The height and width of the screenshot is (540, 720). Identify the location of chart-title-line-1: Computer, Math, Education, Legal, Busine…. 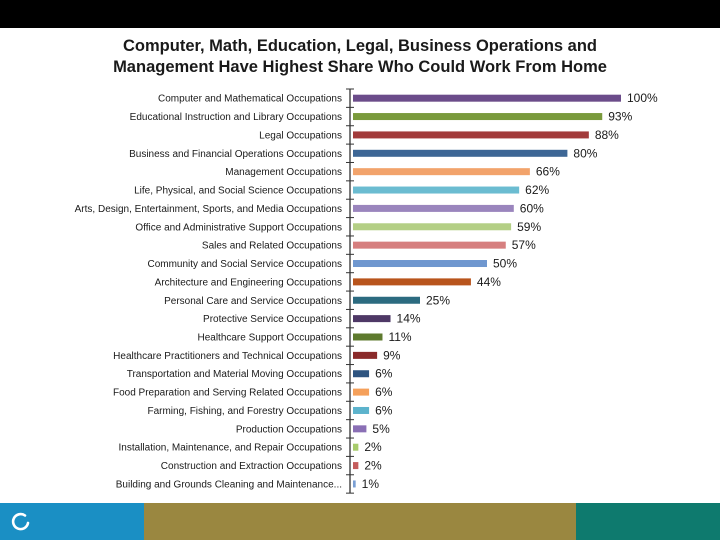
(360, 46).